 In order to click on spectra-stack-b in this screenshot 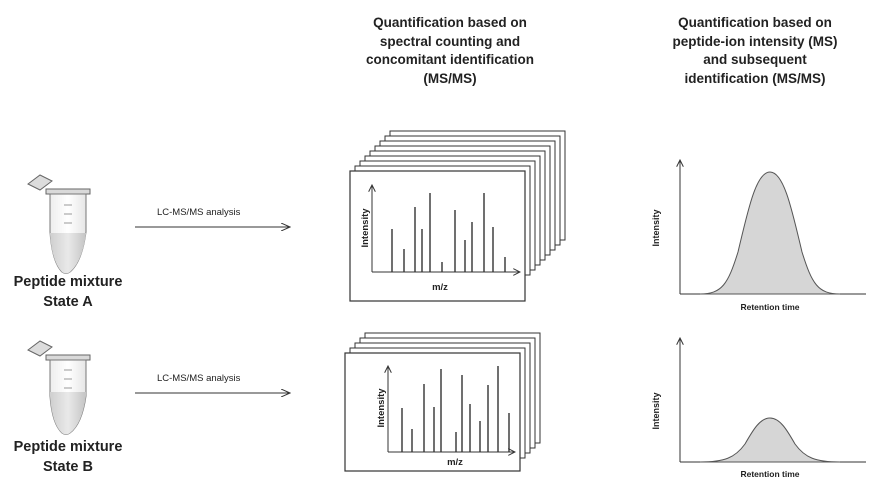, I will do `click(442, 402)`.